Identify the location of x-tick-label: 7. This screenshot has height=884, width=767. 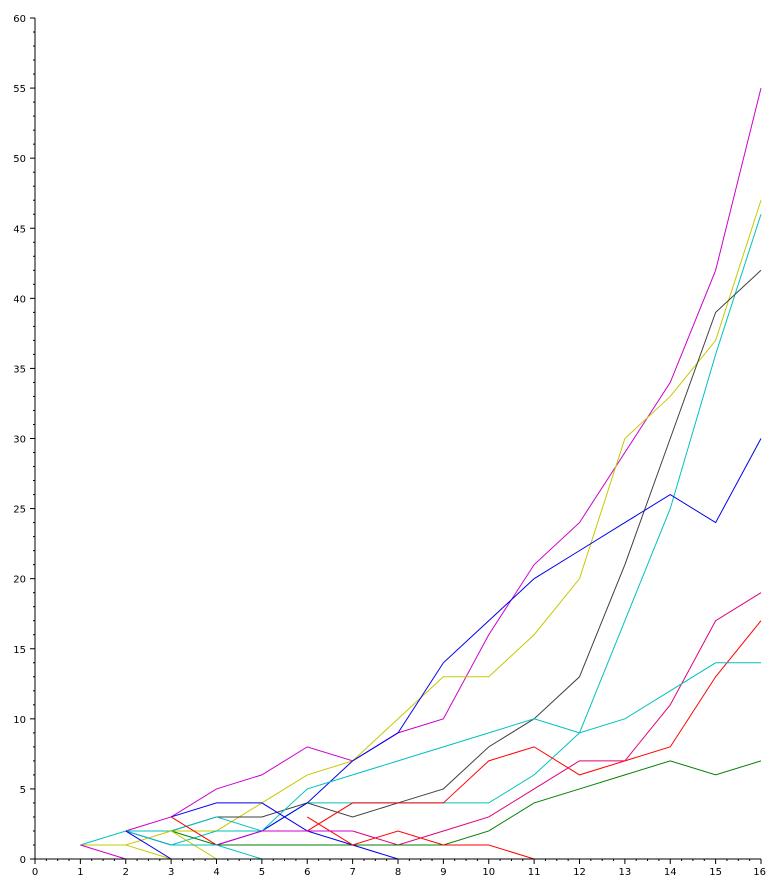
(352, 872).